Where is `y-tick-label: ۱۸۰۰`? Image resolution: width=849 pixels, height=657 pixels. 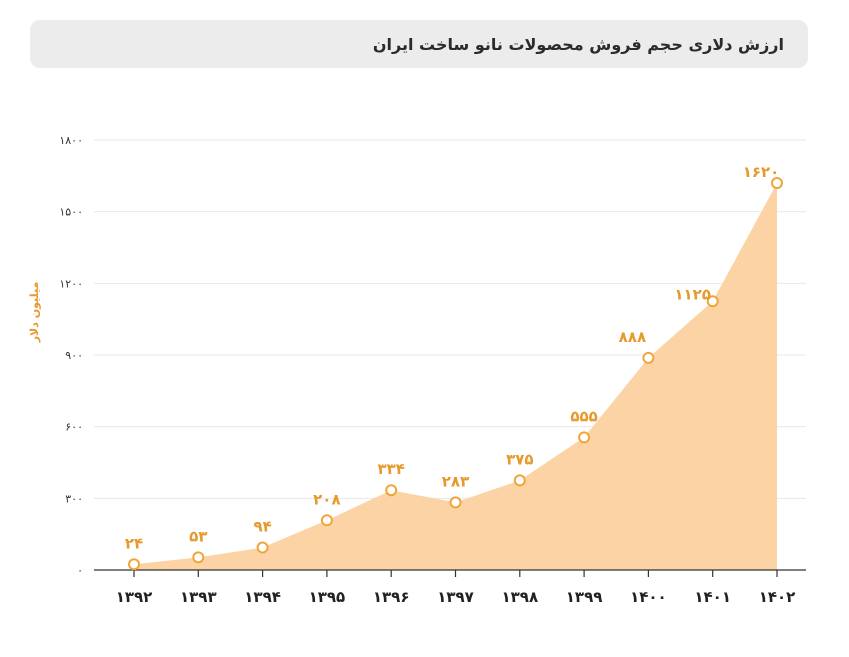
y-tick-label: ۱۸۰۰ is located at coordinates (71, 140).